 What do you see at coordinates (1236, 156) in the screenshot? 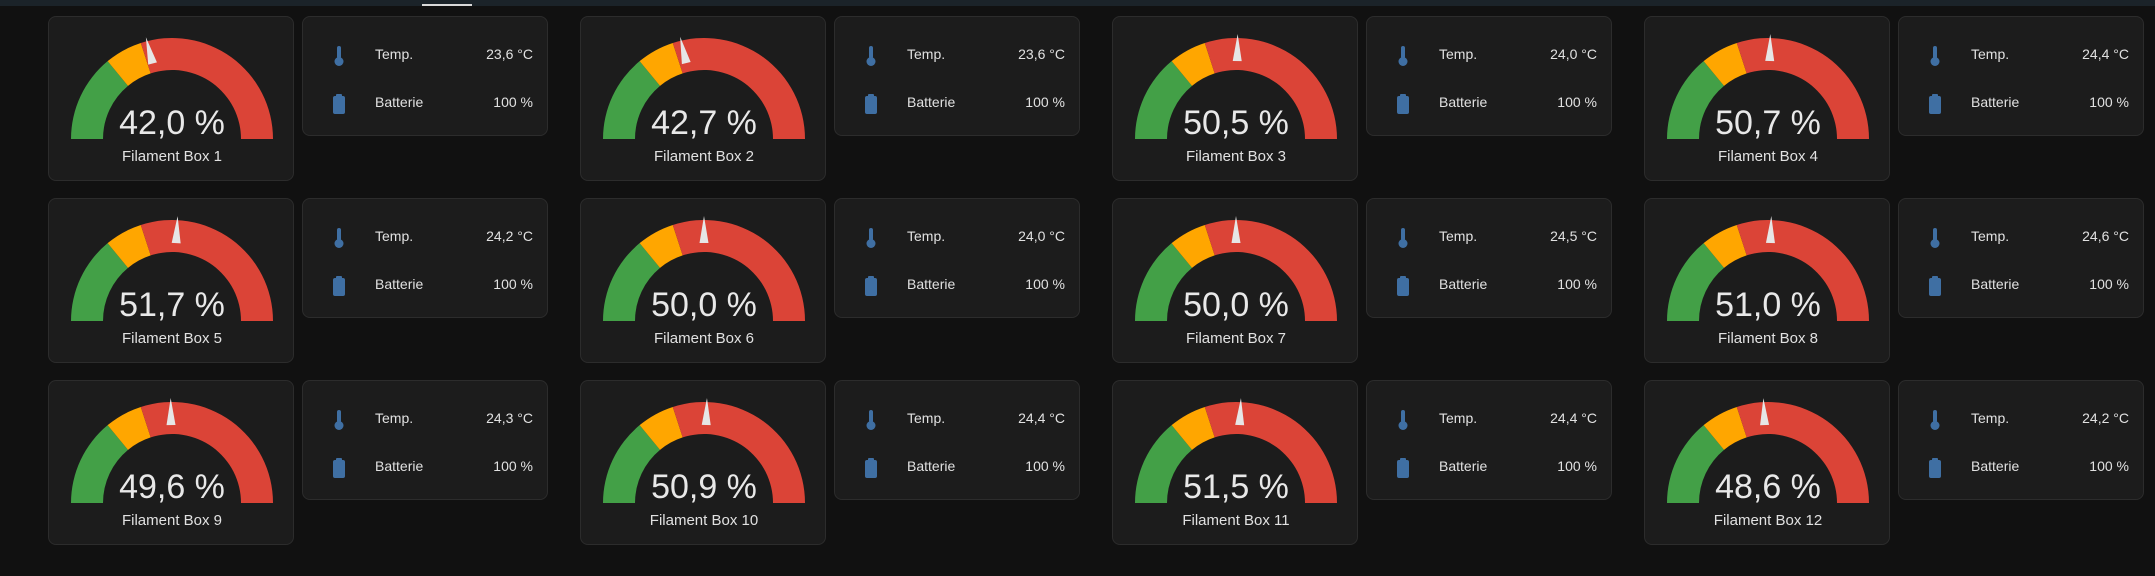
I see `gauge-label: Filament Box 3` at bounding box center [1236, 156].